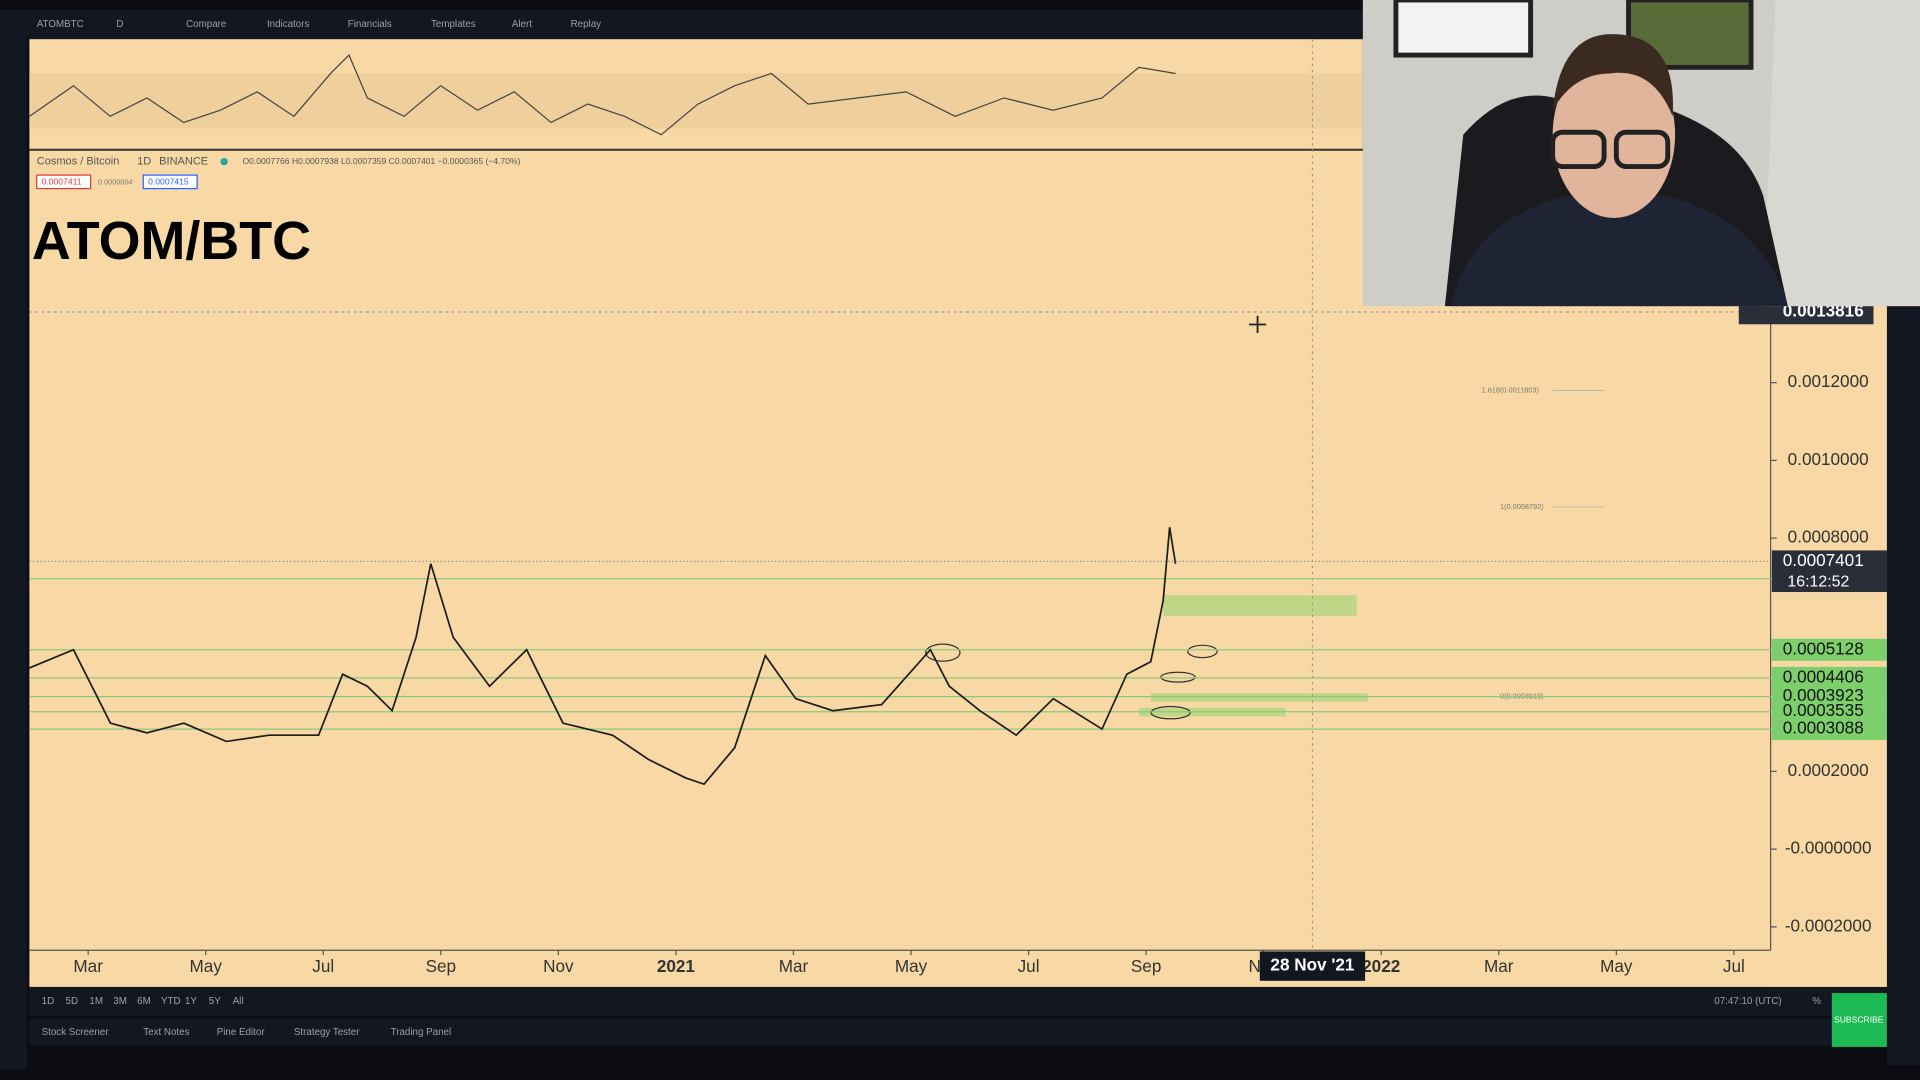 This screenshot has height=1080, width=1920. I want to click on level-label: 0.0003535, so click(1823, 710).